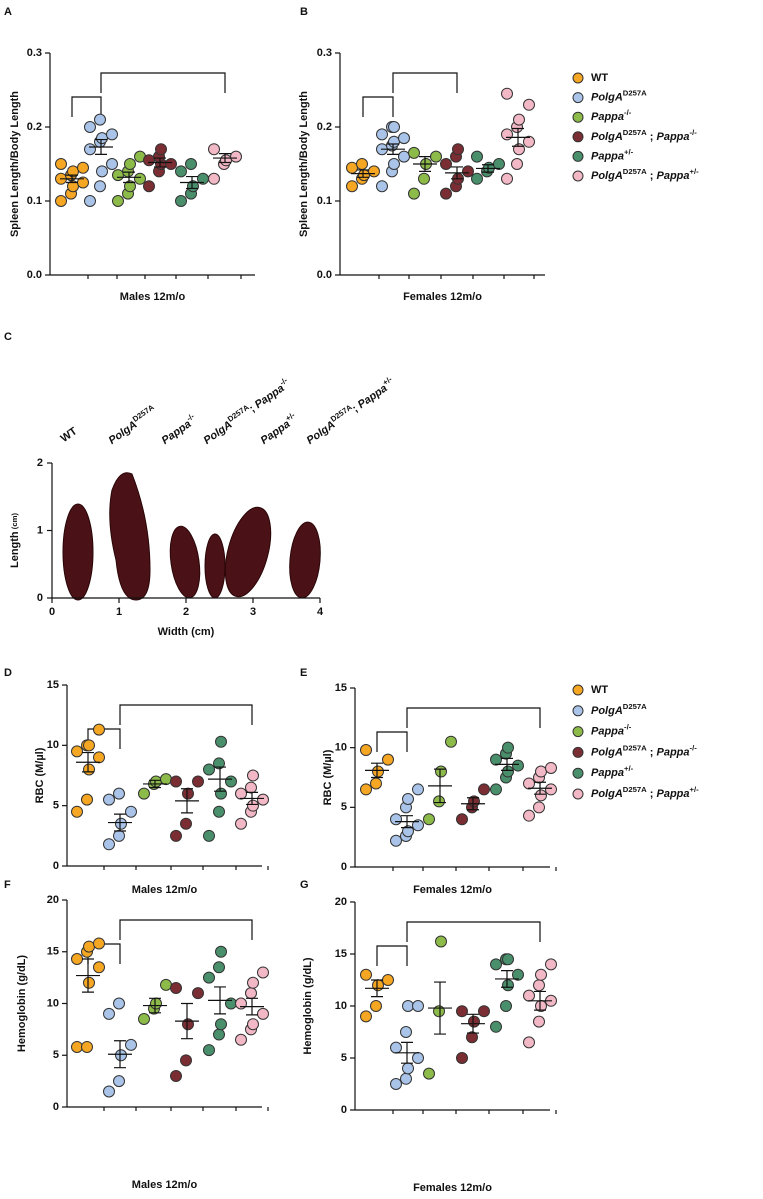 The height and width of the screenshot is (1199, 763). I want to click on y-tick-label: 20, so click(53, 900).